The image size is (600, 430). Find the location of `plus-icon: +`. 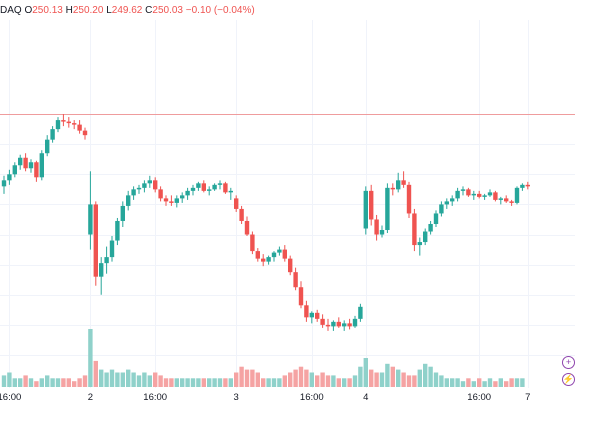

plus-icon: + is located at coordinates (568, 362).